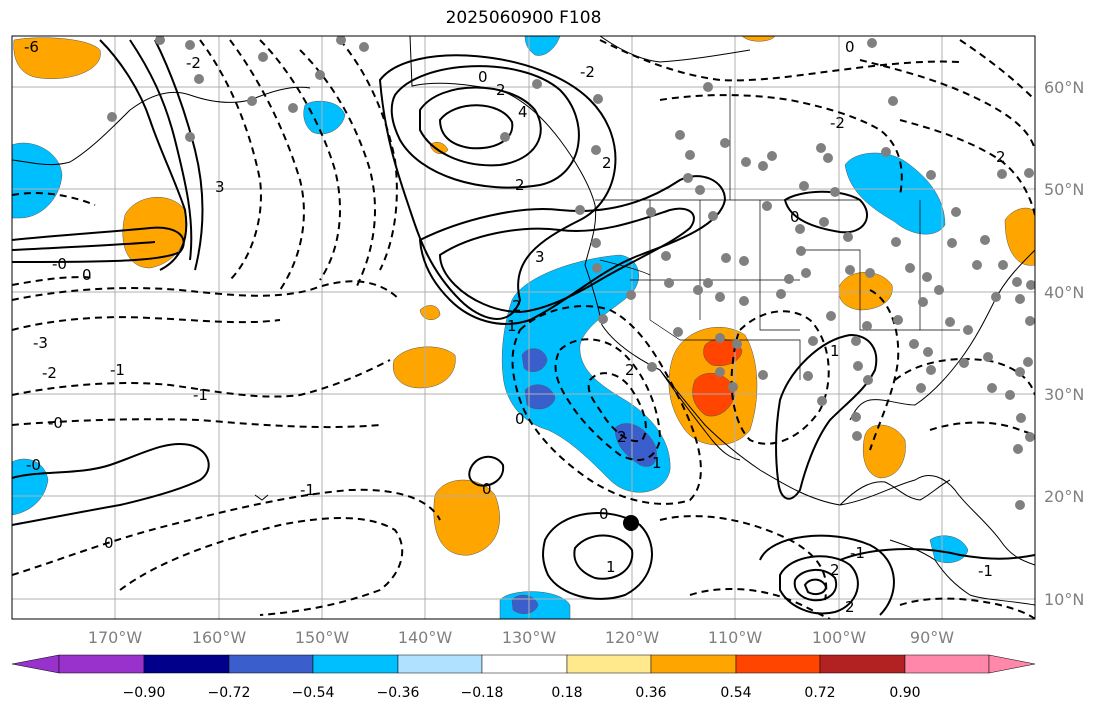  I want to click on cb-tick-4: −0.36, so click(398, 693).